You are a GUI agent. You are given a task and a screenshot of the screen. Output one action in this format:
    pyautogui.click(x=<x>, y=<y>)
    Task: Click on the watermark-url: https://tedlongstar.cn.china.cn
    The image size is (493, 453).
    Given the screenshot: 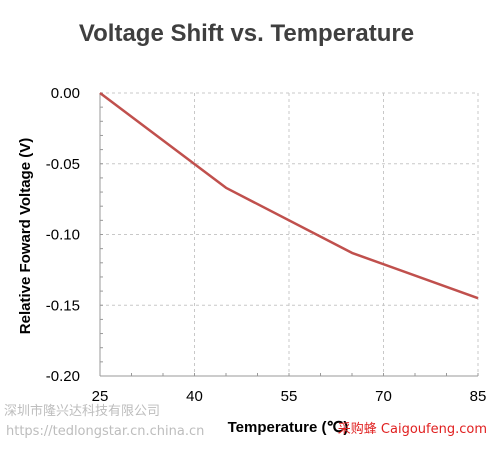 What is the action you would take?
    pyautogui.click(x=105, y=431)
    